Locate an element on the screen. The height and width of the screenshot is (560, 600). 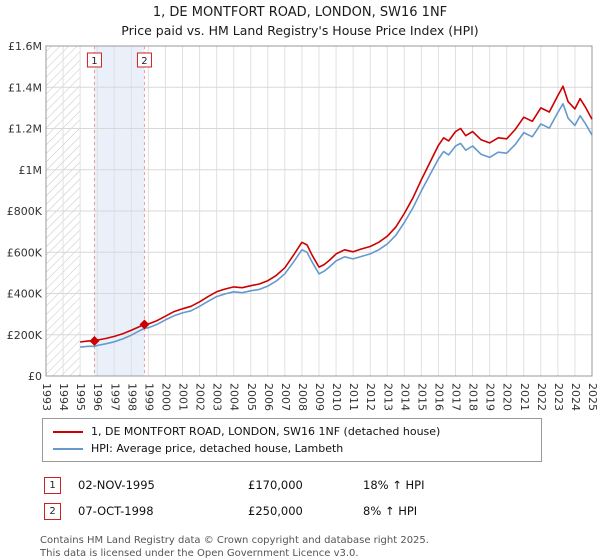
transaction-marker: 1 is located at coordinates (52, 485).